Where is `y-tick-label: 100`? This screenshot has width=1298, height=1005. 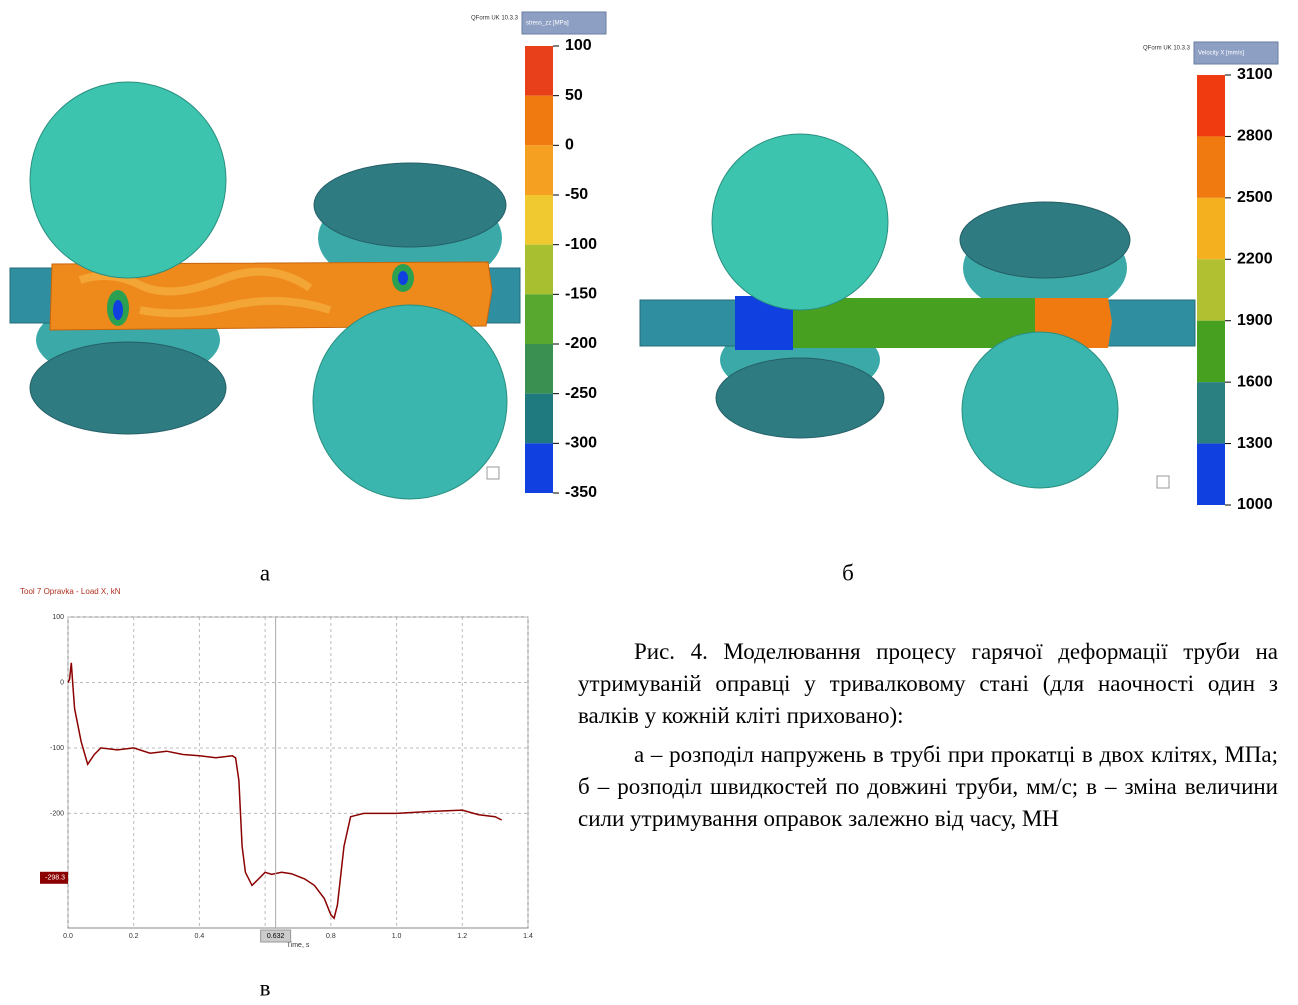
y-tick-label: 100 is located at coordinates (58, 617).